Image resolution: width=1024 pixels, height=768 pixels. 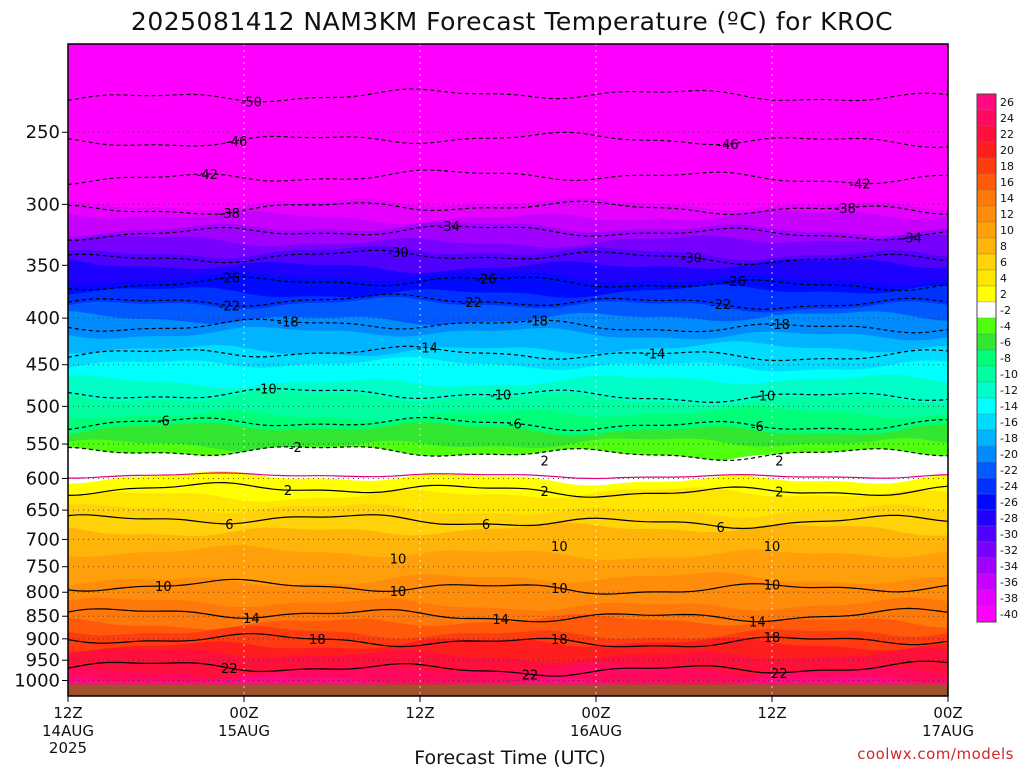 I want to click on colorbar-frame, so click(x=986, y=358).